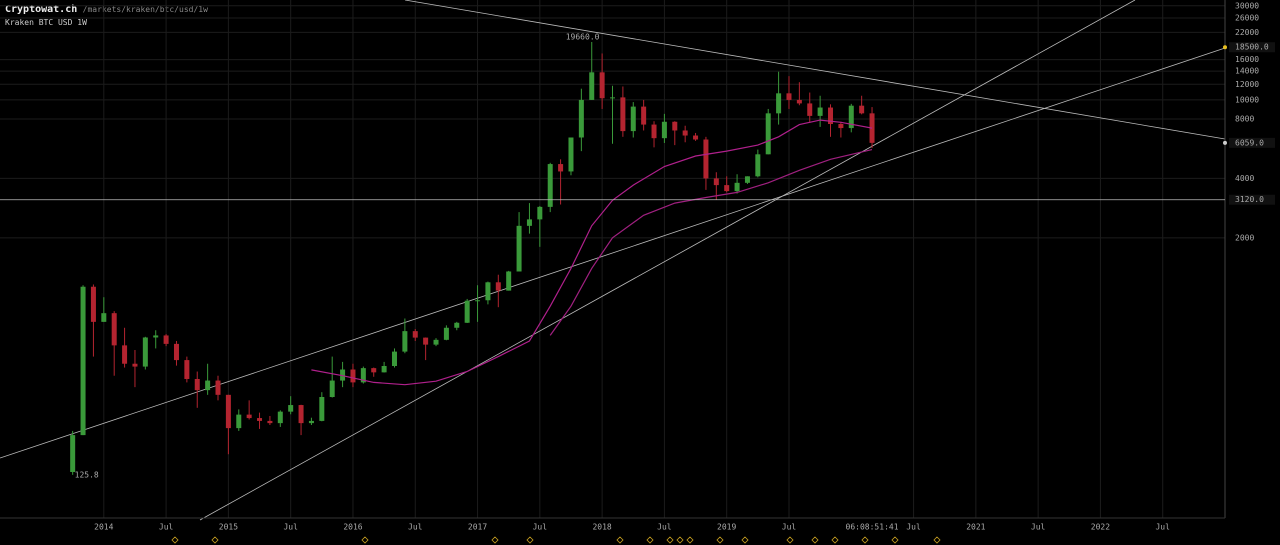 Image resolution: width=1280 pixels, height=545 pixels. What do you see at coordinates (1244, 178) in the screenshot?
I see `y-tick-label: 4000` at bounding box center [1244, 178].